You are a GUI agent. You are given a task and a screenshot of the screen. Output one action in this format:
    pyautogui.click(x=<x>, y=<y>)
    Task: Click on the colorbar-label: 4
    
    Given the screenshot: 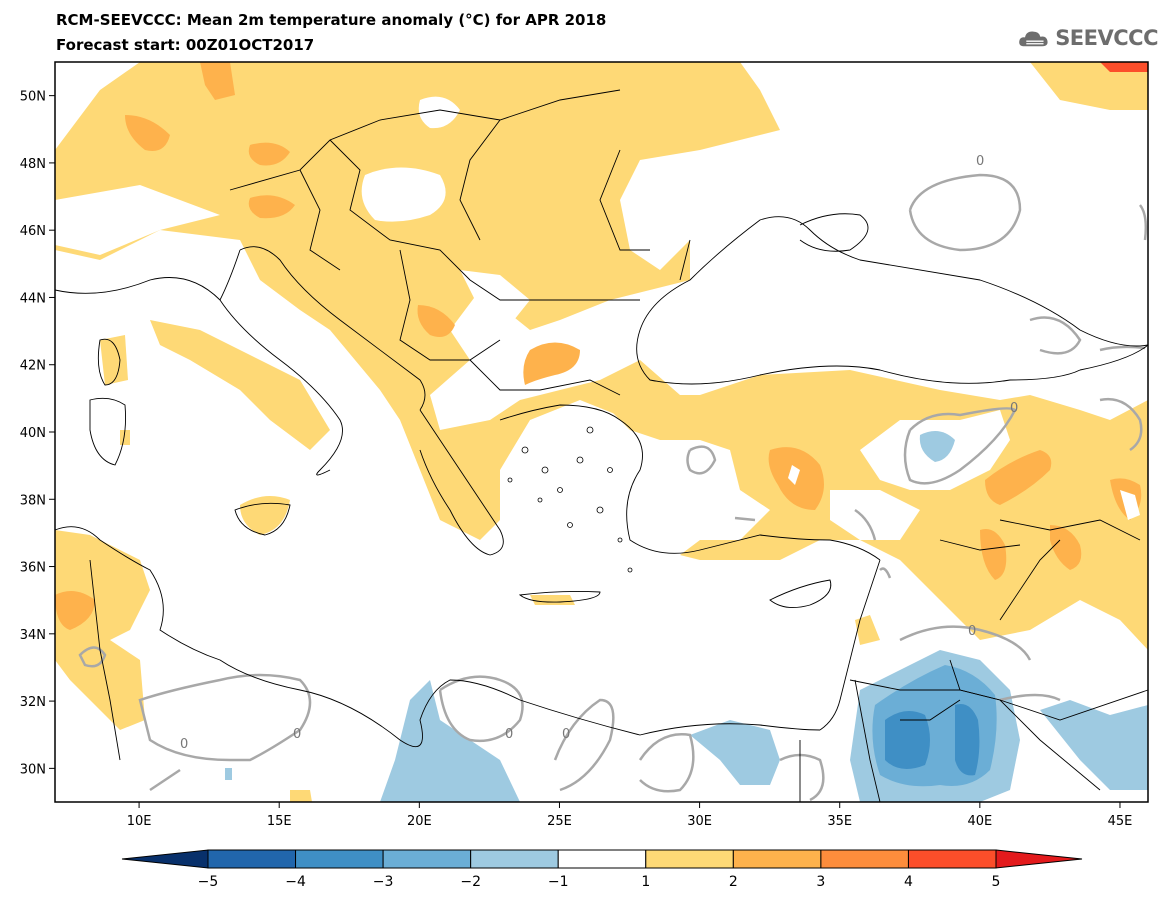 What is the action you would take?
    pyautogui.click(x=908, y=882)
    